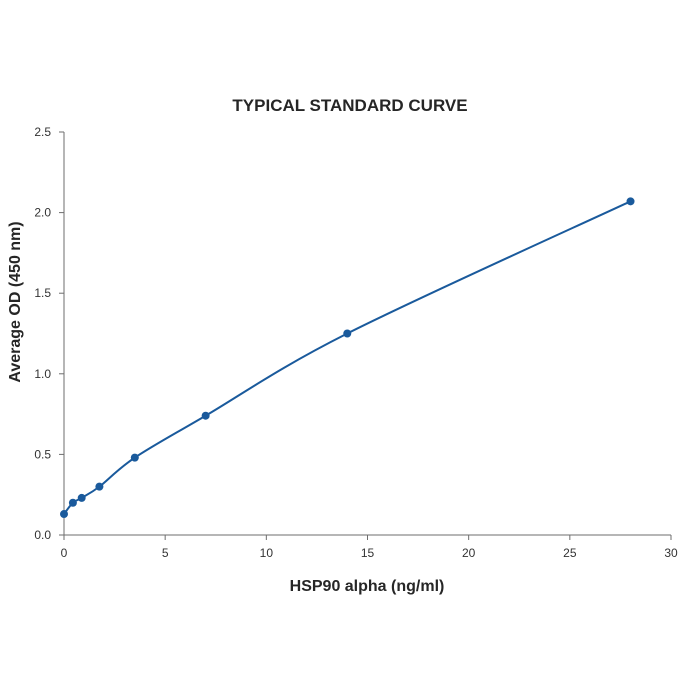 The width and height of the screenshot is (700, 700). What do you see at coordinates (64, 553) in the screenshot?
I see `x-tick-label: 0` at bounding box center [64, 553].